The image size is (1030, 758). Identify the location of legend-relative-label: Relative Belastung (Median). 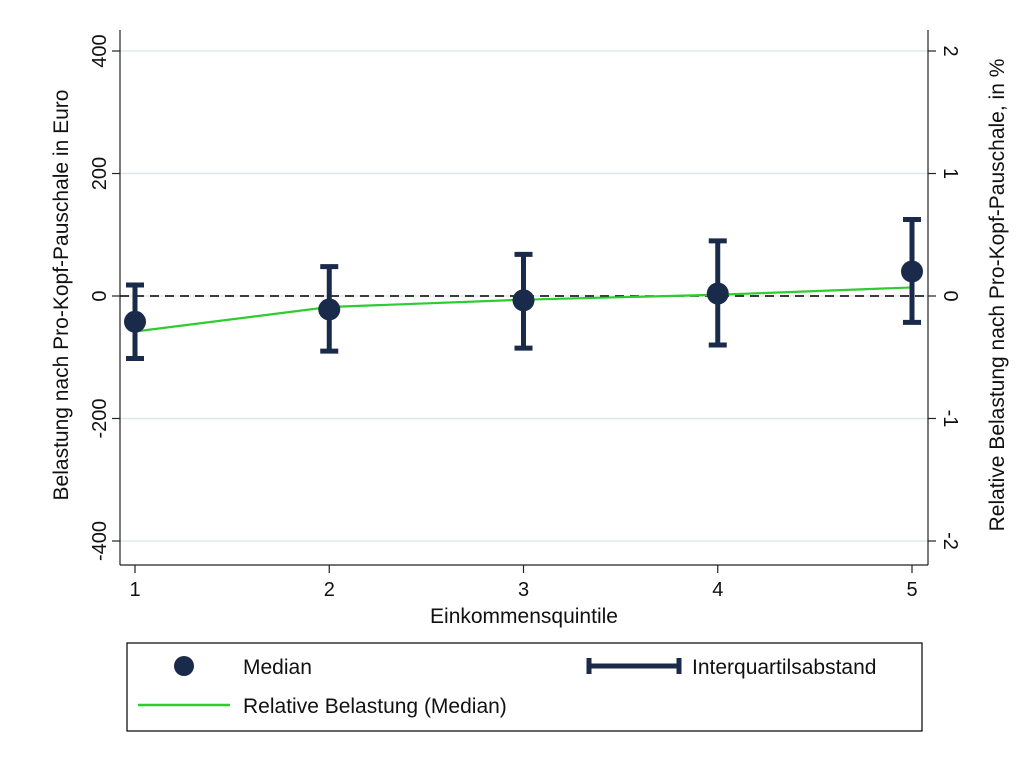
(375, 706).